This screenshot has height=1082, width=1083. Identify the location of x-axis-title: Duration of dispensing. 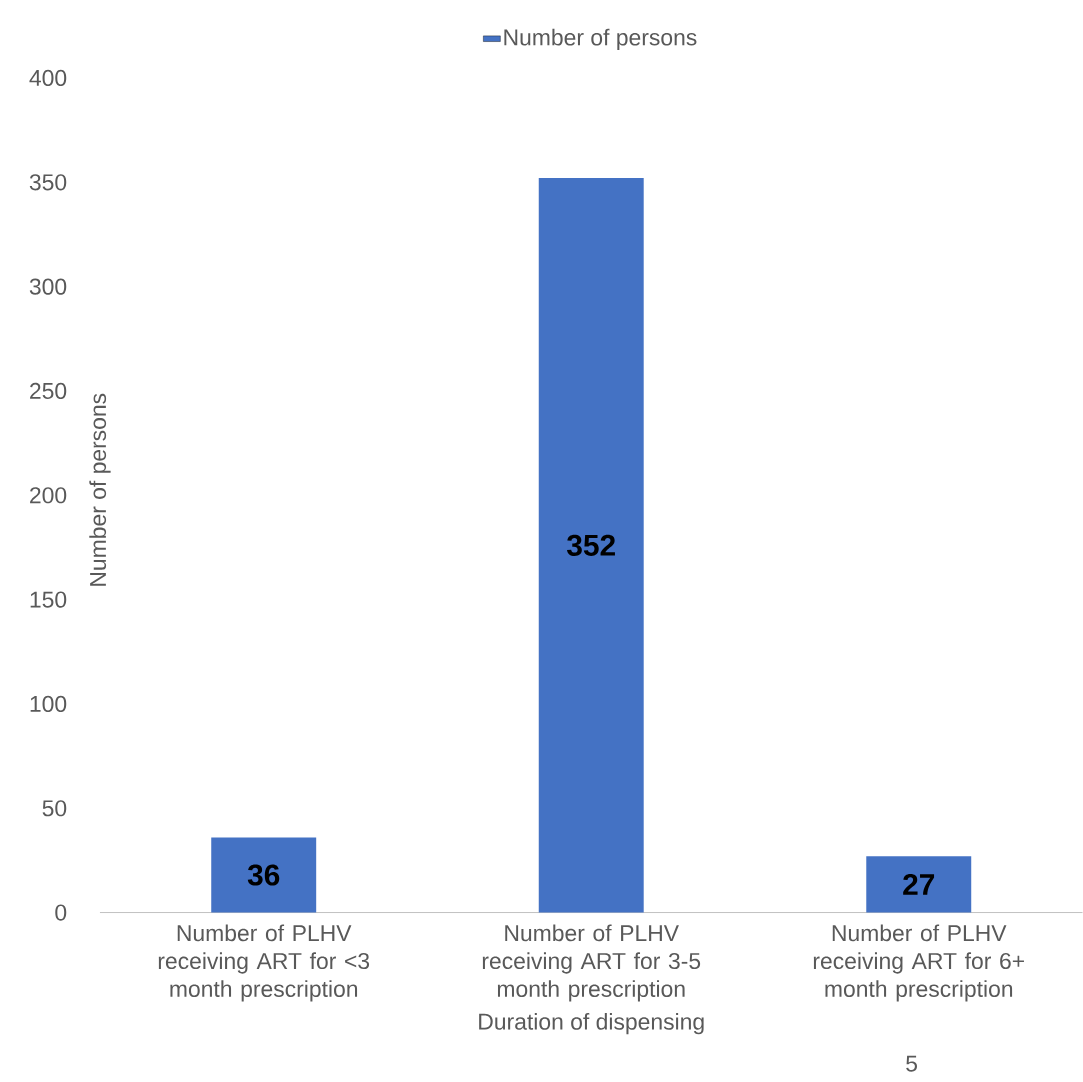
(591, 1024).